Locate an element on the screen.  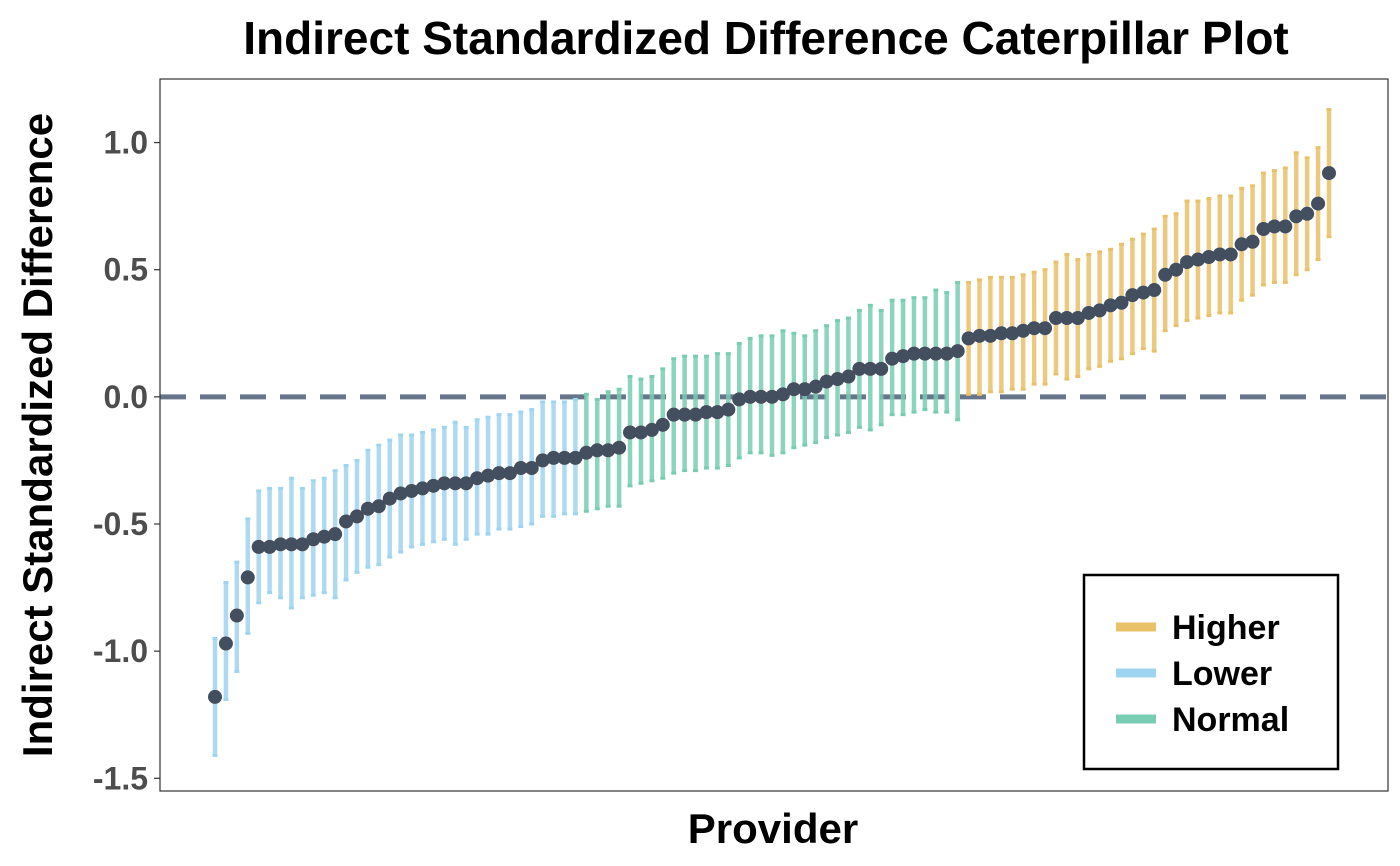
legend-label-higher: Higher is located at coordinates (1226, 628).